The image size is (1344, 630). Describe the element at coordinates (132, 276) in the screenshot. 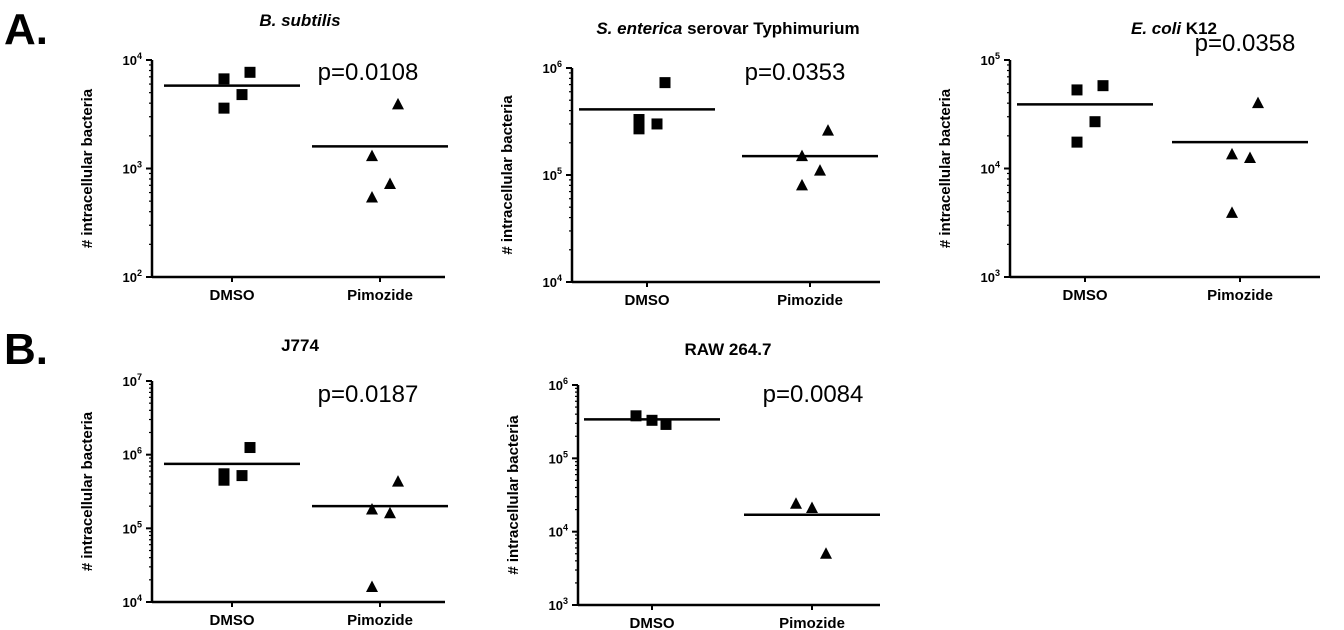

I see `y-tick-label: 10²` at that location.